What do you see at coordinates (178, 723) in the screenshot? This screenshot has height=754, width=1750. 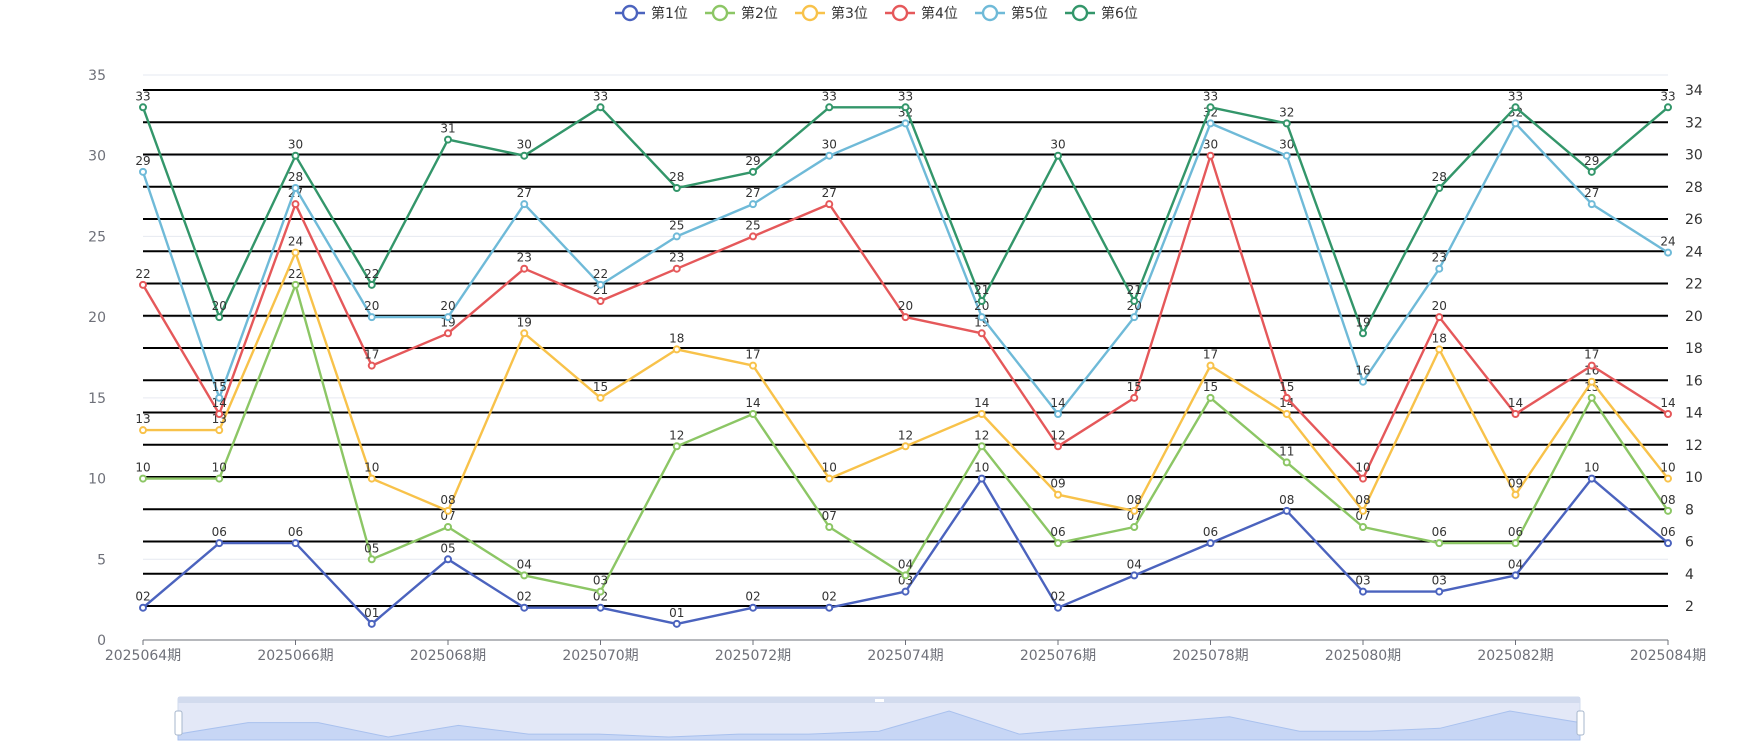 I see `datazoom-handle-left` at bounding box center [178, 723].